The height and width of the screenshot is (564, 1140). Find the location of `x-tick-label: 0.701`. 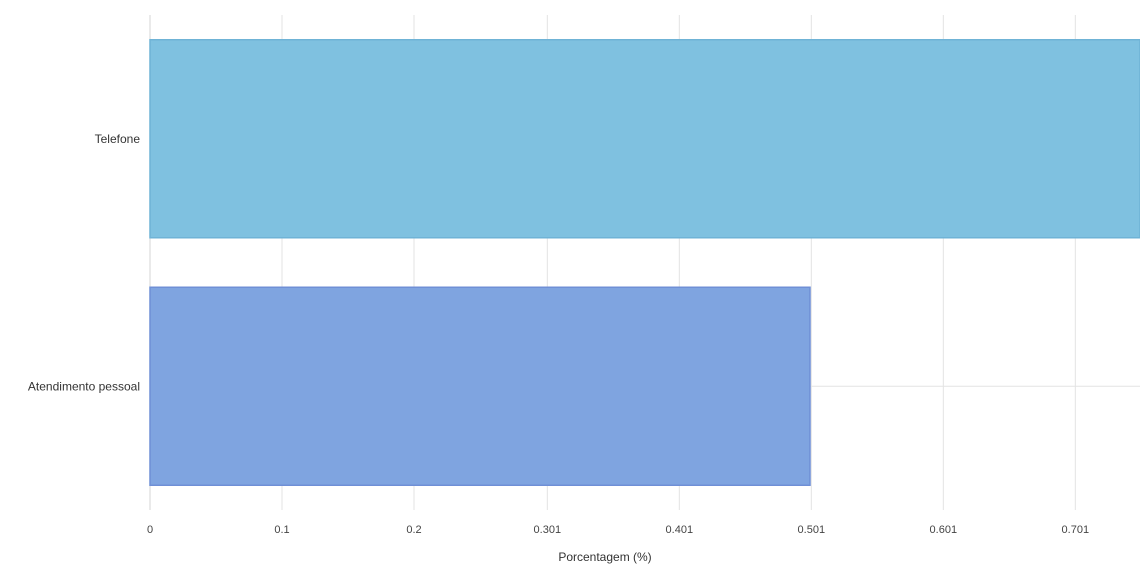

x-tick-label: 0.701 is located at coordinates (1076, 530).